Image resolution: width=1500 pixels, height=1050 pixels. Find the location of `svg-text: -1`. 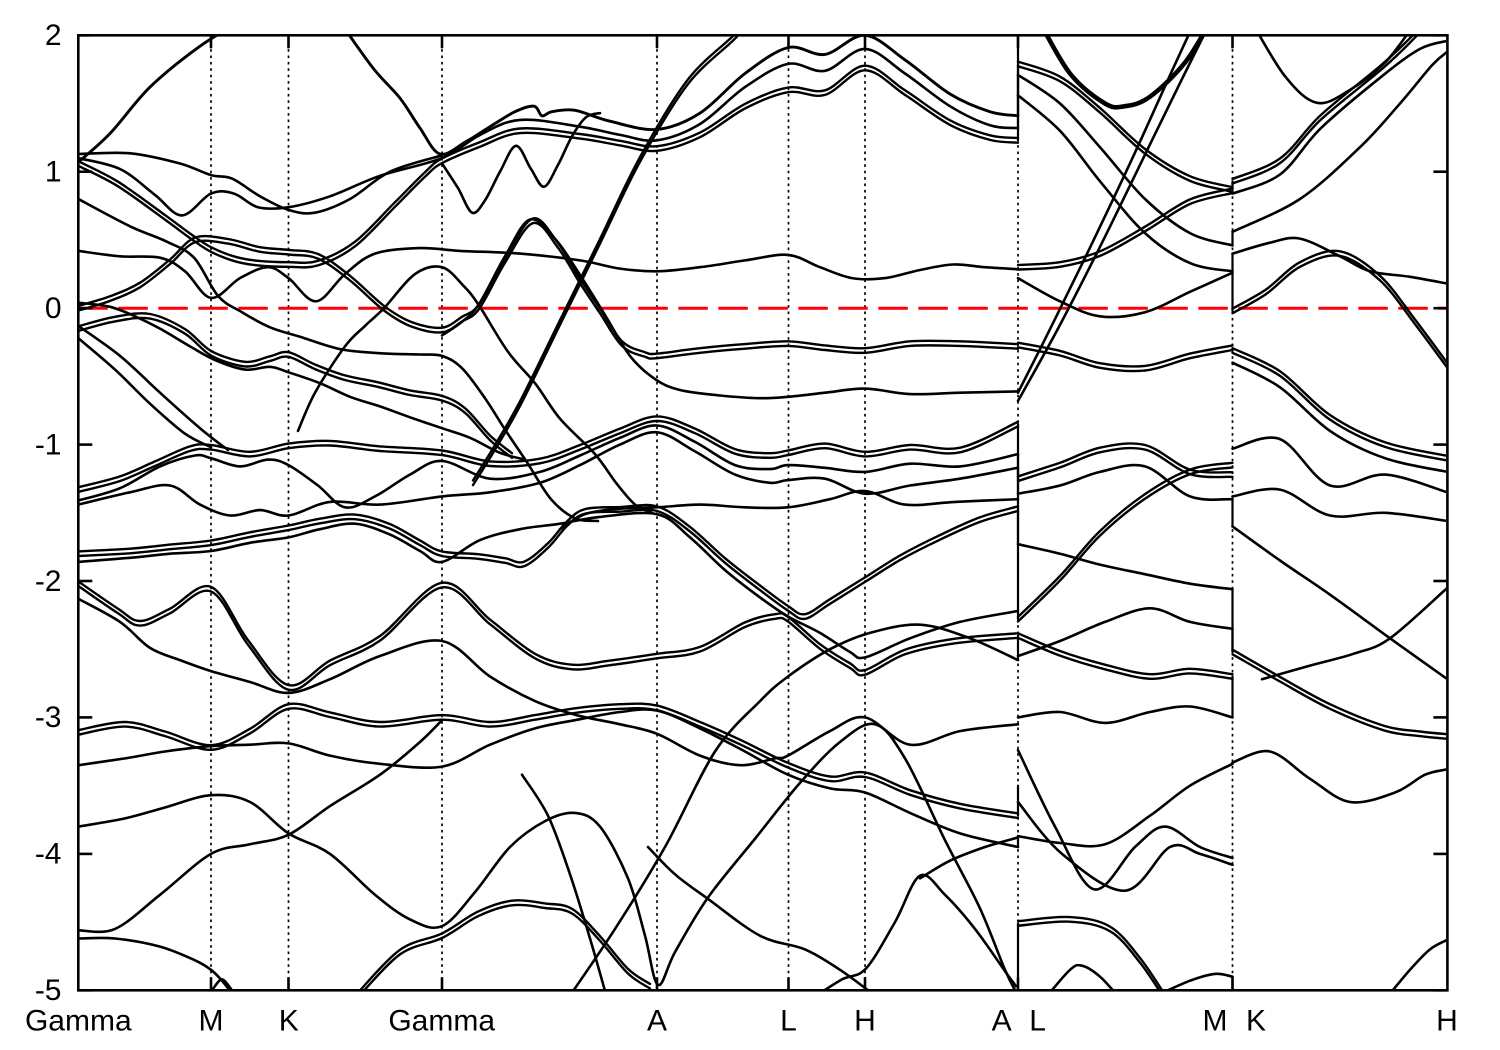

svg-text: -1 is located at coordinates (48, 444).